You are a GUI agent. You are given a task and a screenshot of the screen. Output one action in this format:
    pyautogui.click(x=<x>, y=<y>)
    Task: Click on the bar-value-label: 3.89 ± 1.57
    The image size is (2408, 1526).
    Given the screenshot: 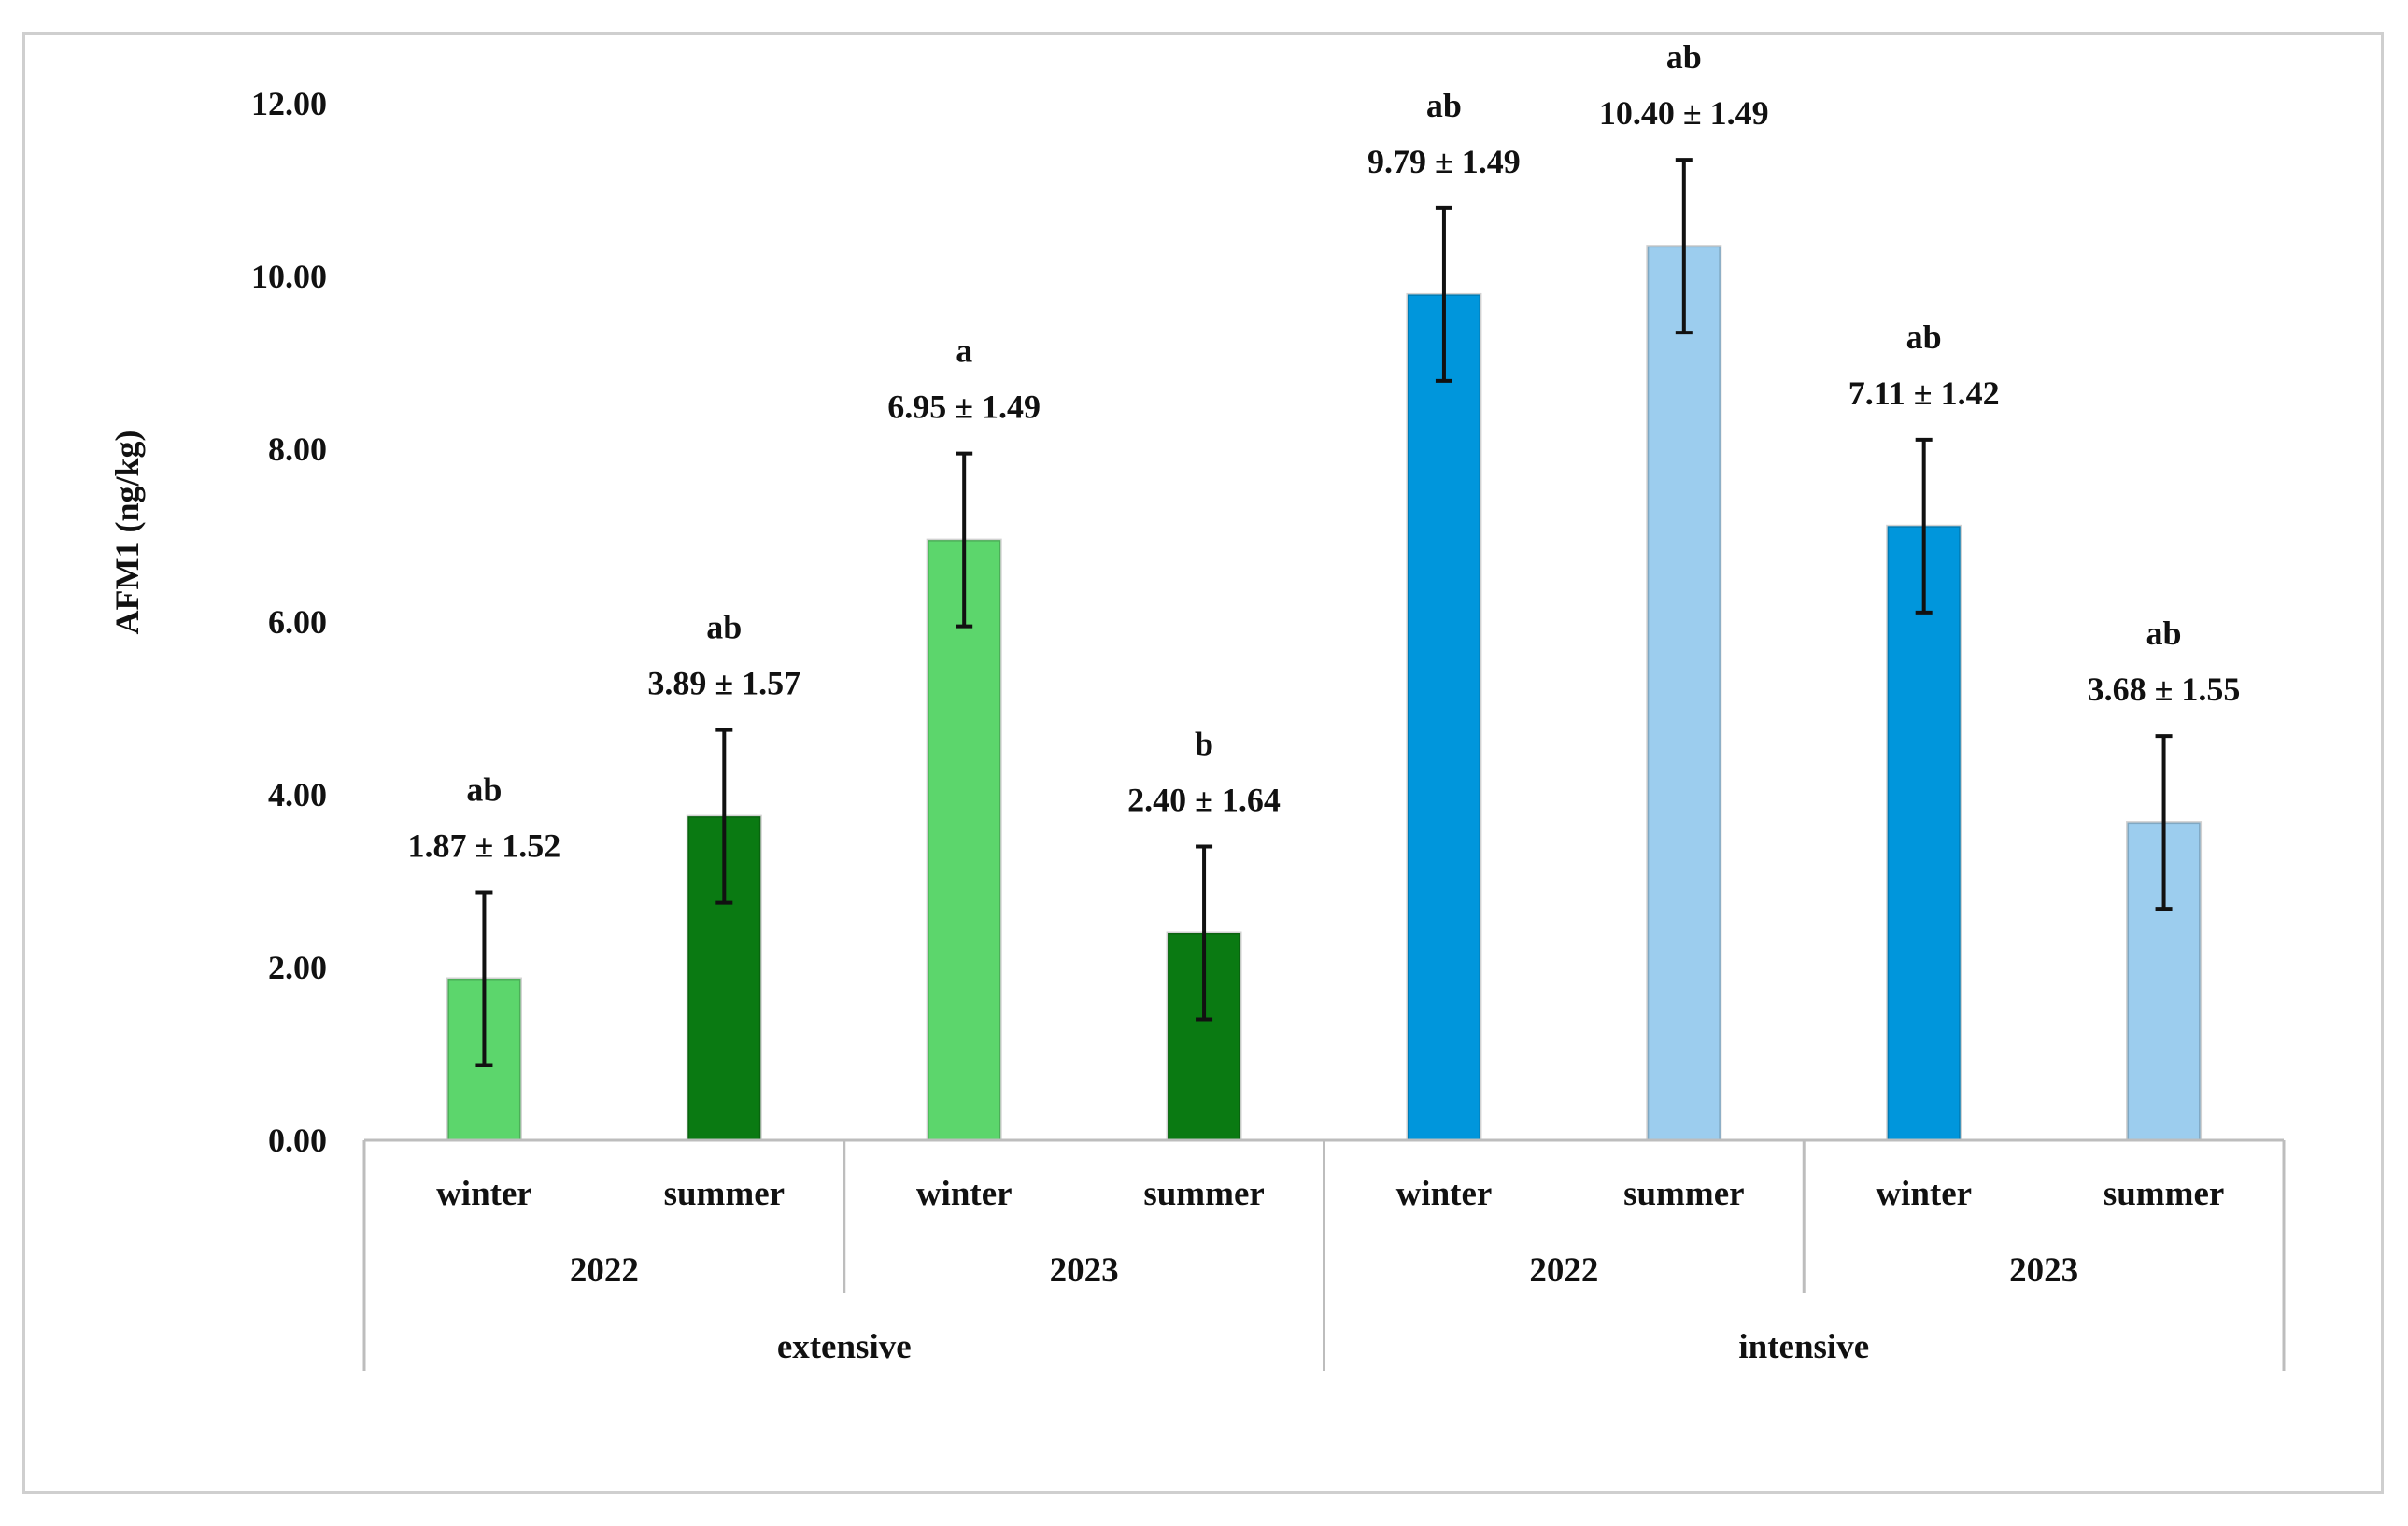 What is the action you would take?
    pyautogui.click(x=723, y=683)
    